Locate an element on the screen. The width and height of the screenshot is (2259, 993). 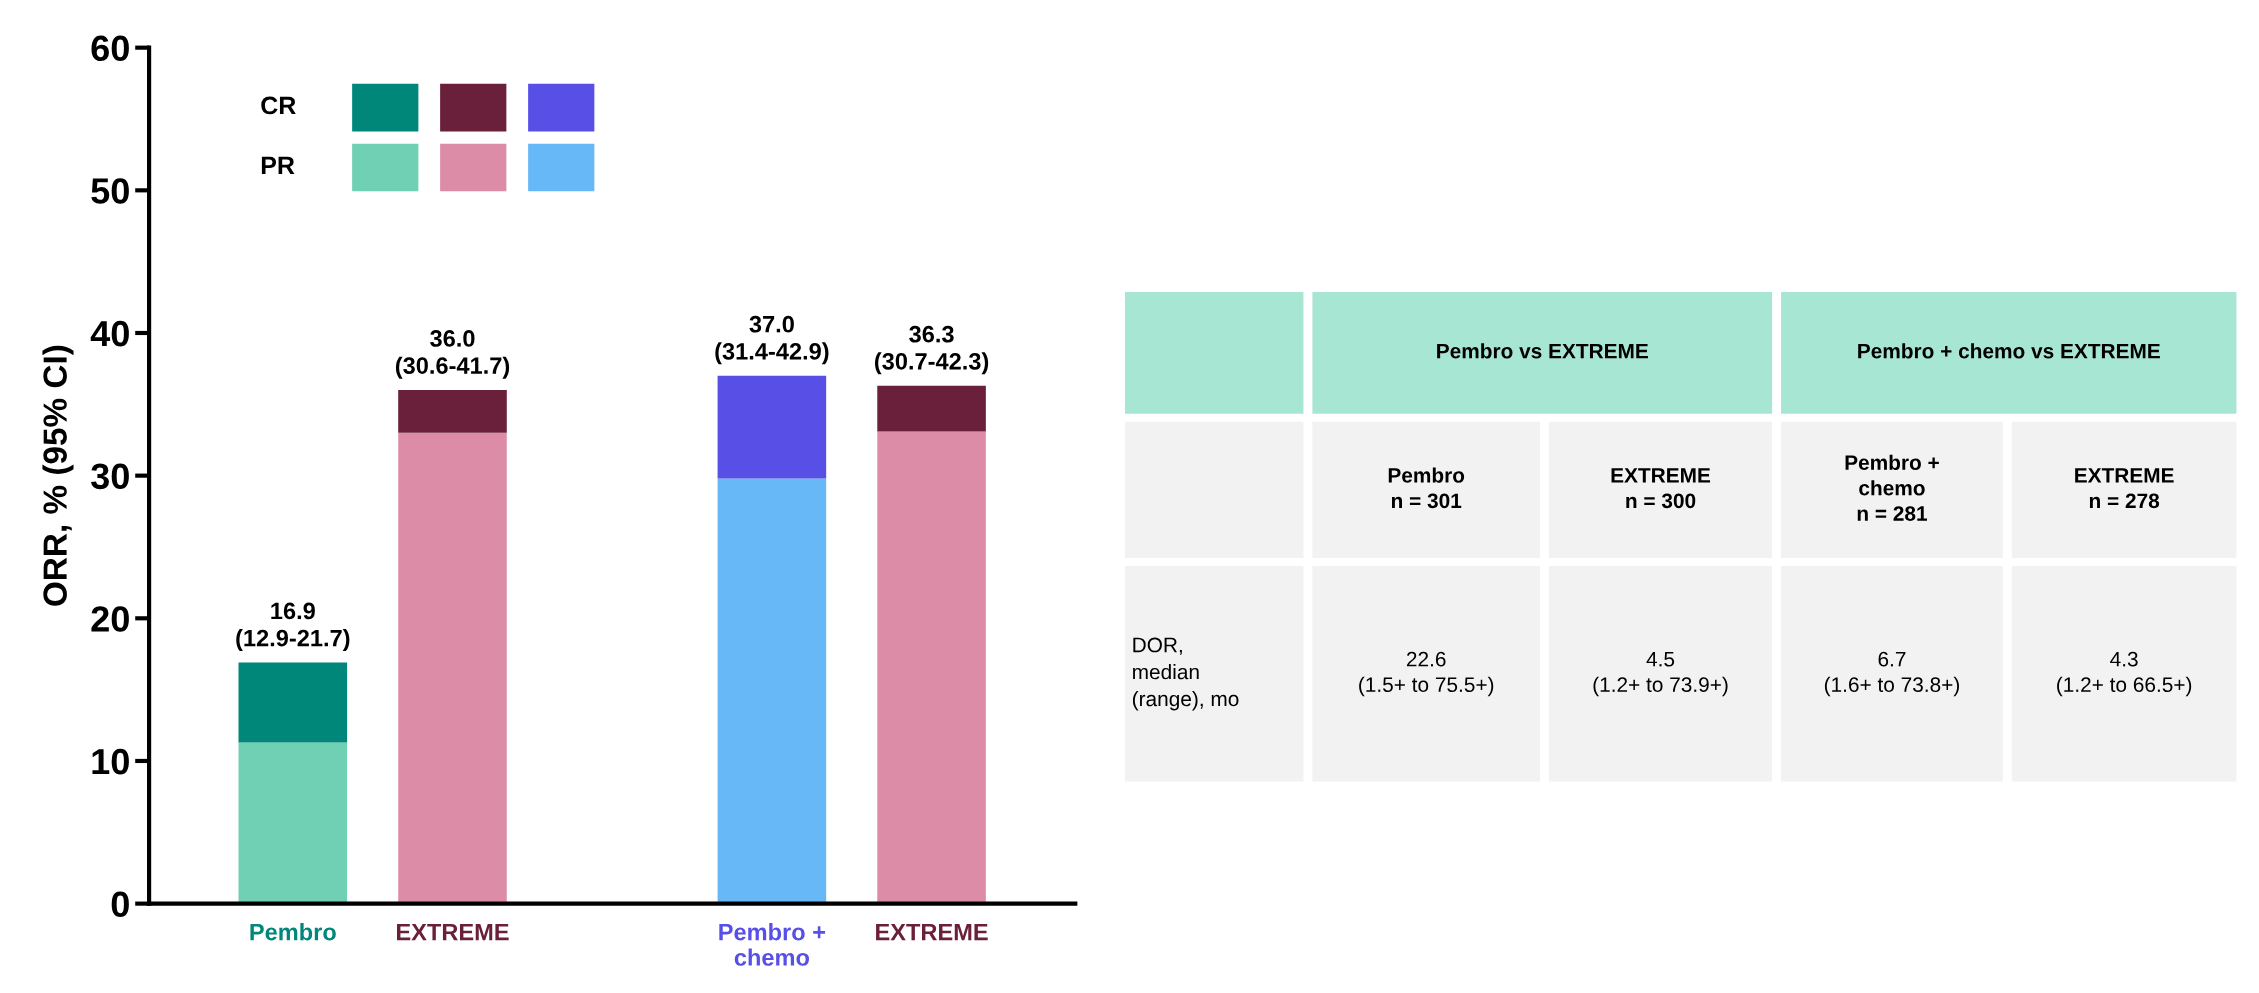
total-label: 16.9 (12.9-21.7) is located at coordinates (293, 627).